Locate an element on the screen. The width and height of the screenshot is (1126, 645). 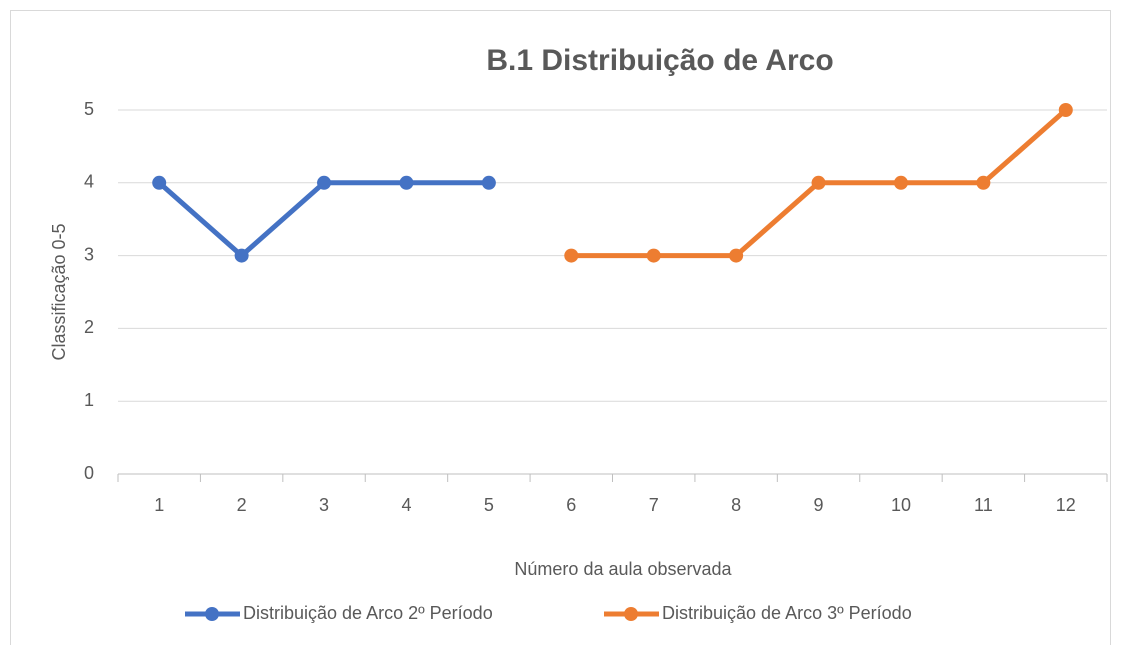
x-tick-label: 6 is located at coordinates (571, 505).